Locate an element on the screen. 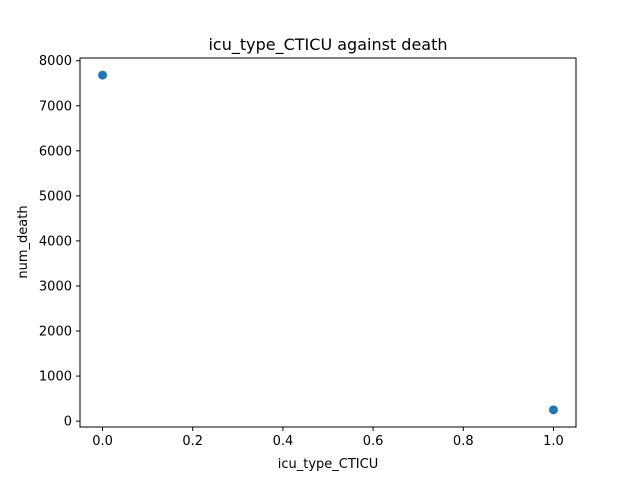  x-tick-label: 0.6 is located at coordinates (373, 441).